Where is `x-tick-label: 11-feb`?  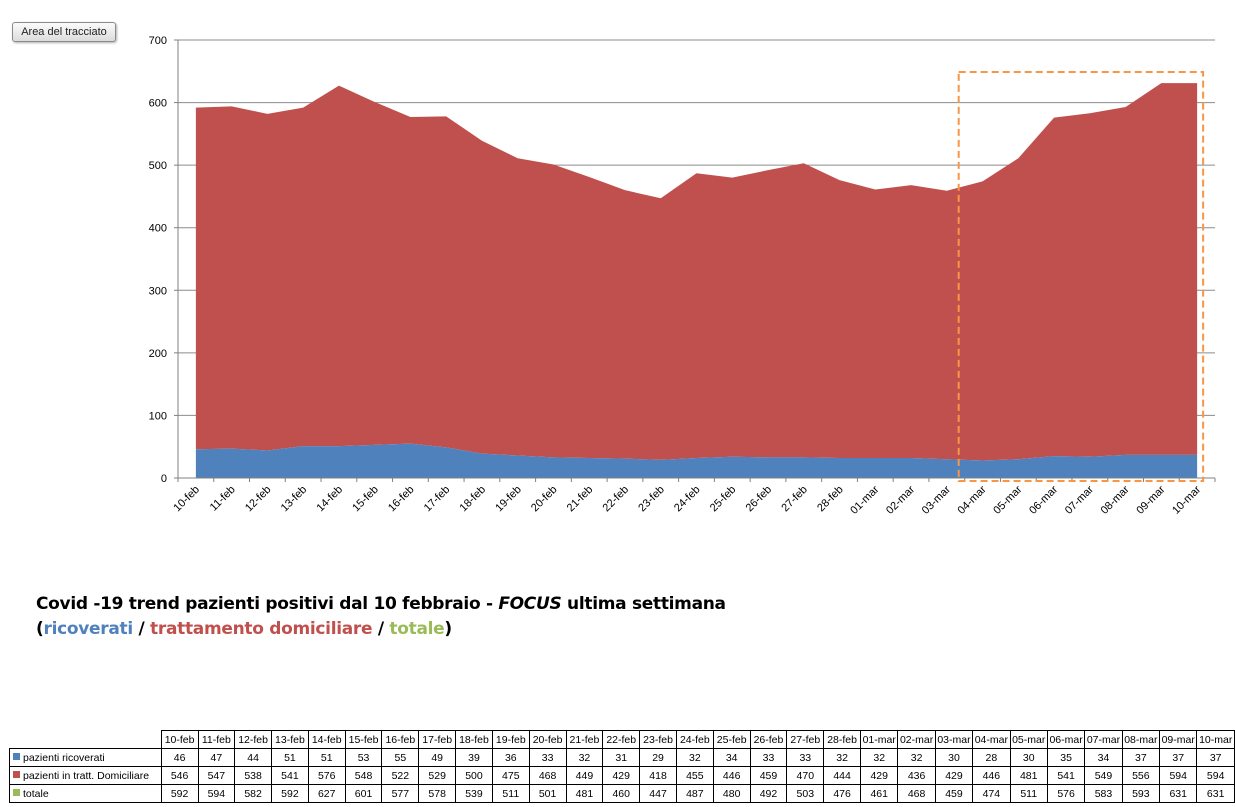
x-tick-label: 11-feb is located at coordinates (223, 499).